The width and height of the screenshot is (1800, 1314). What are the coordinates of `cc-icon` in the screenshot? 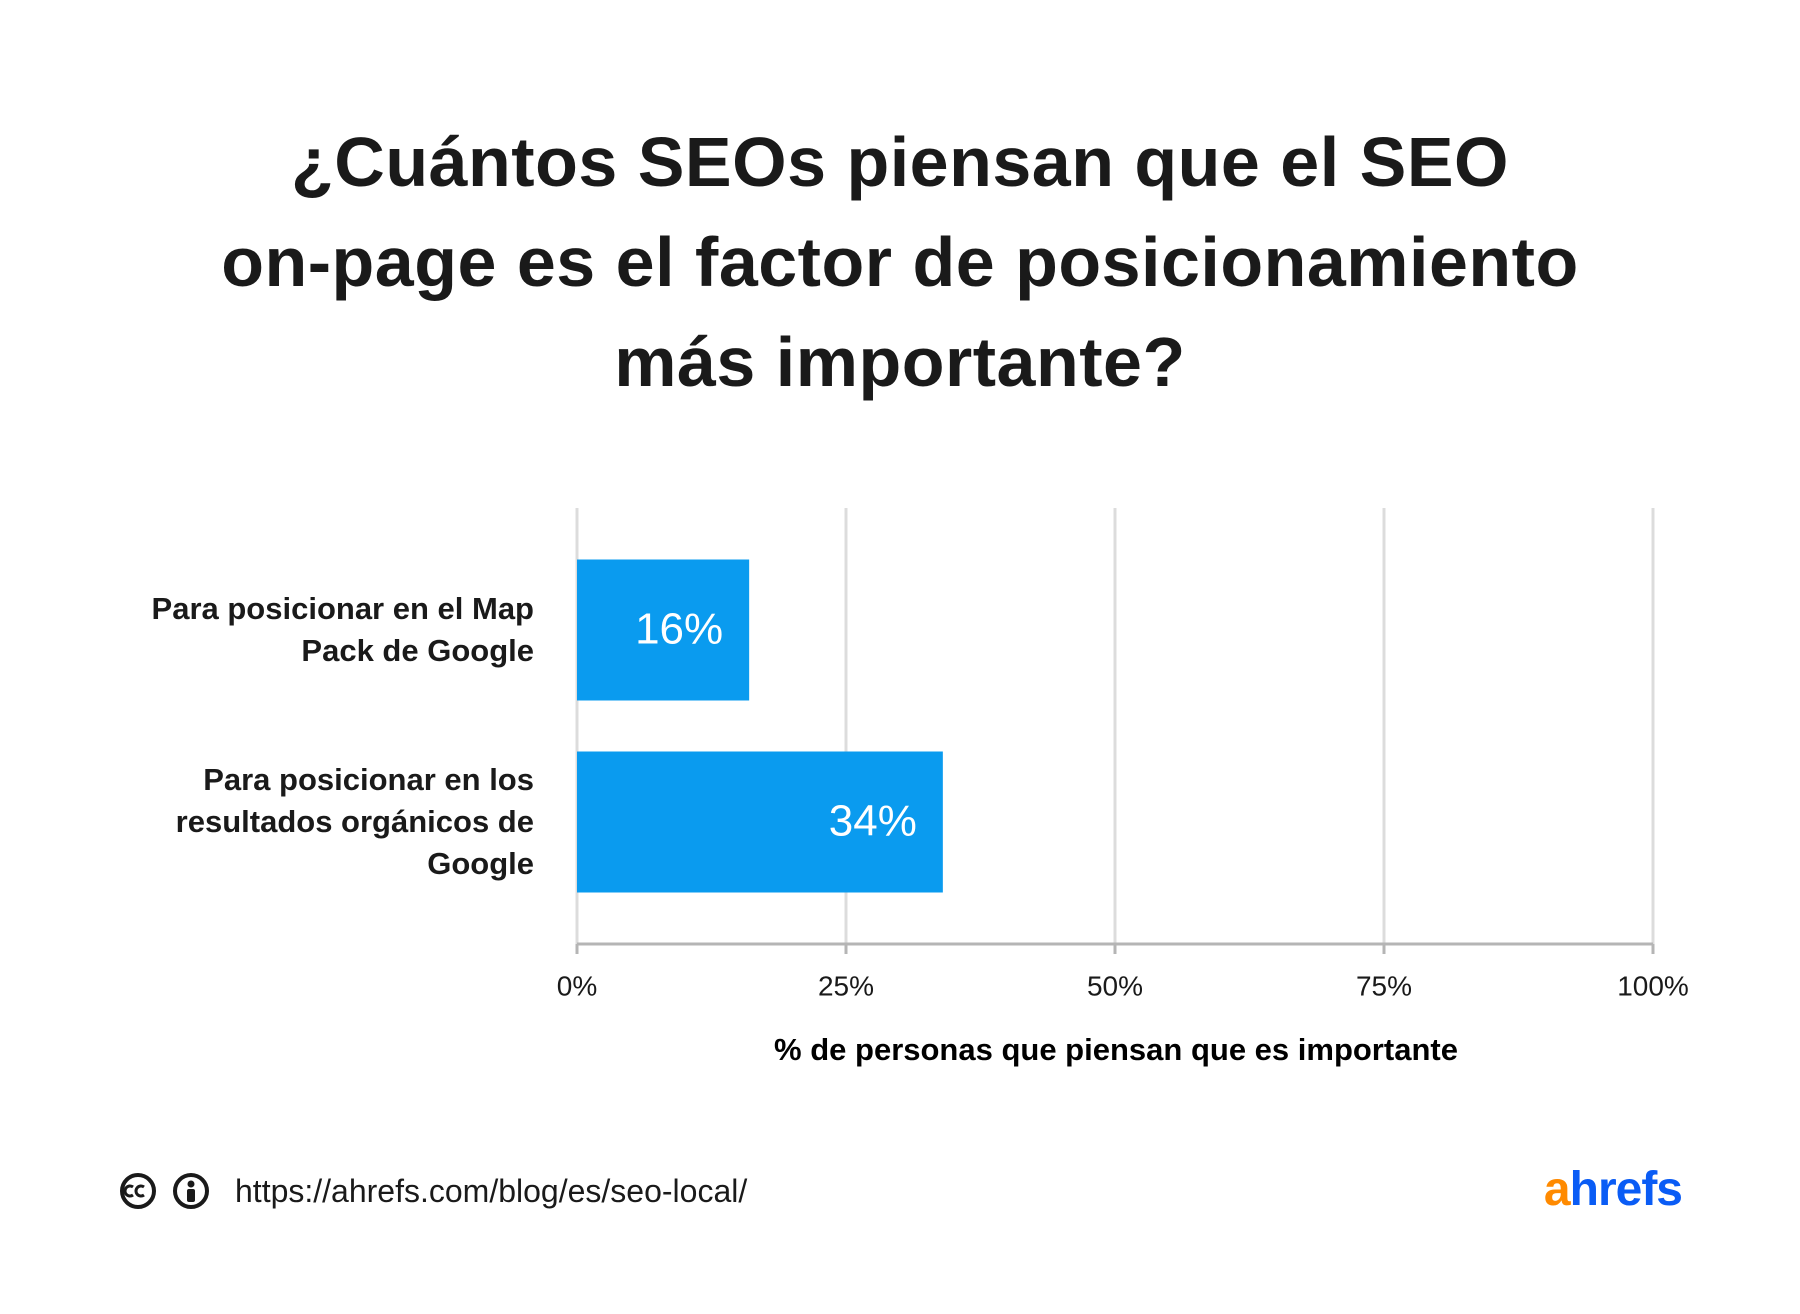 It's located at (138, 1191).